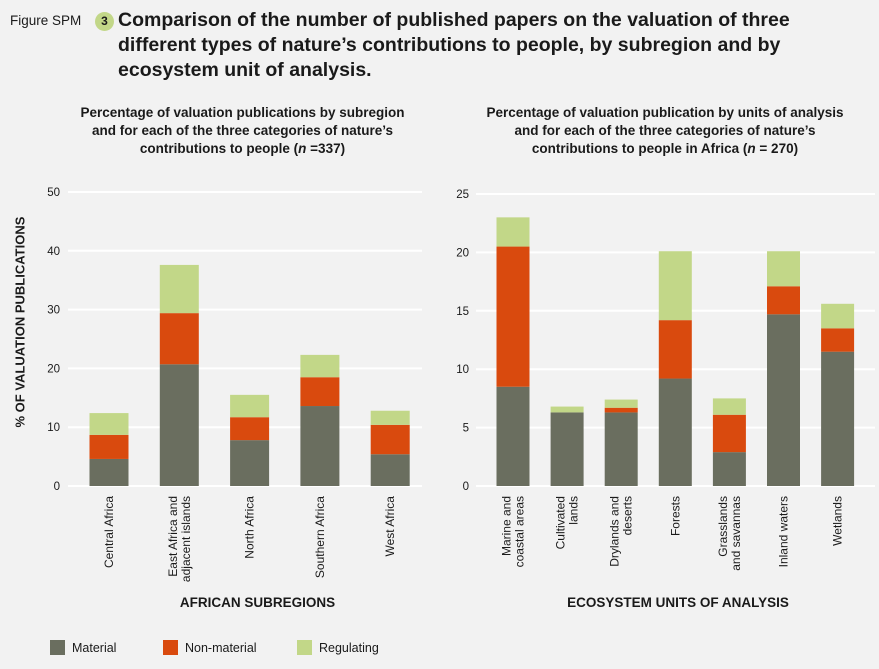  Describe the element at coordinates (186, 539) in the screenshot. I see `x-tick-label-line: adjacent islands` at that location.